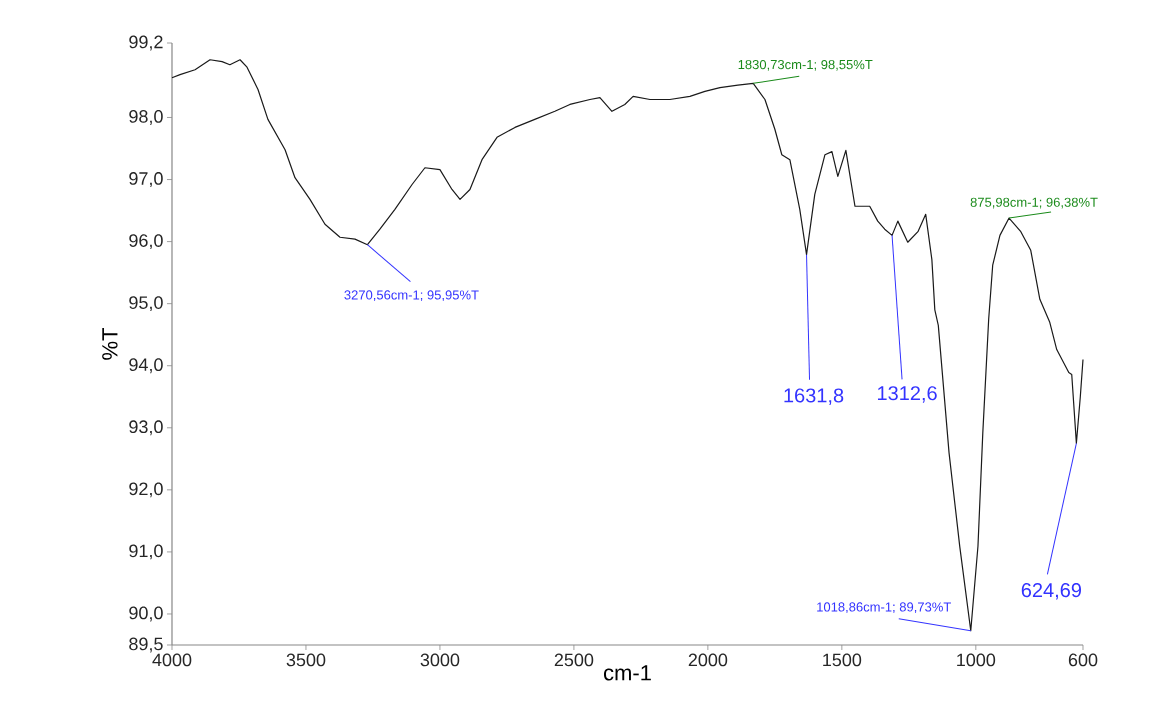  I want to click on y-tick-label: 99,2, so click(146, 43).